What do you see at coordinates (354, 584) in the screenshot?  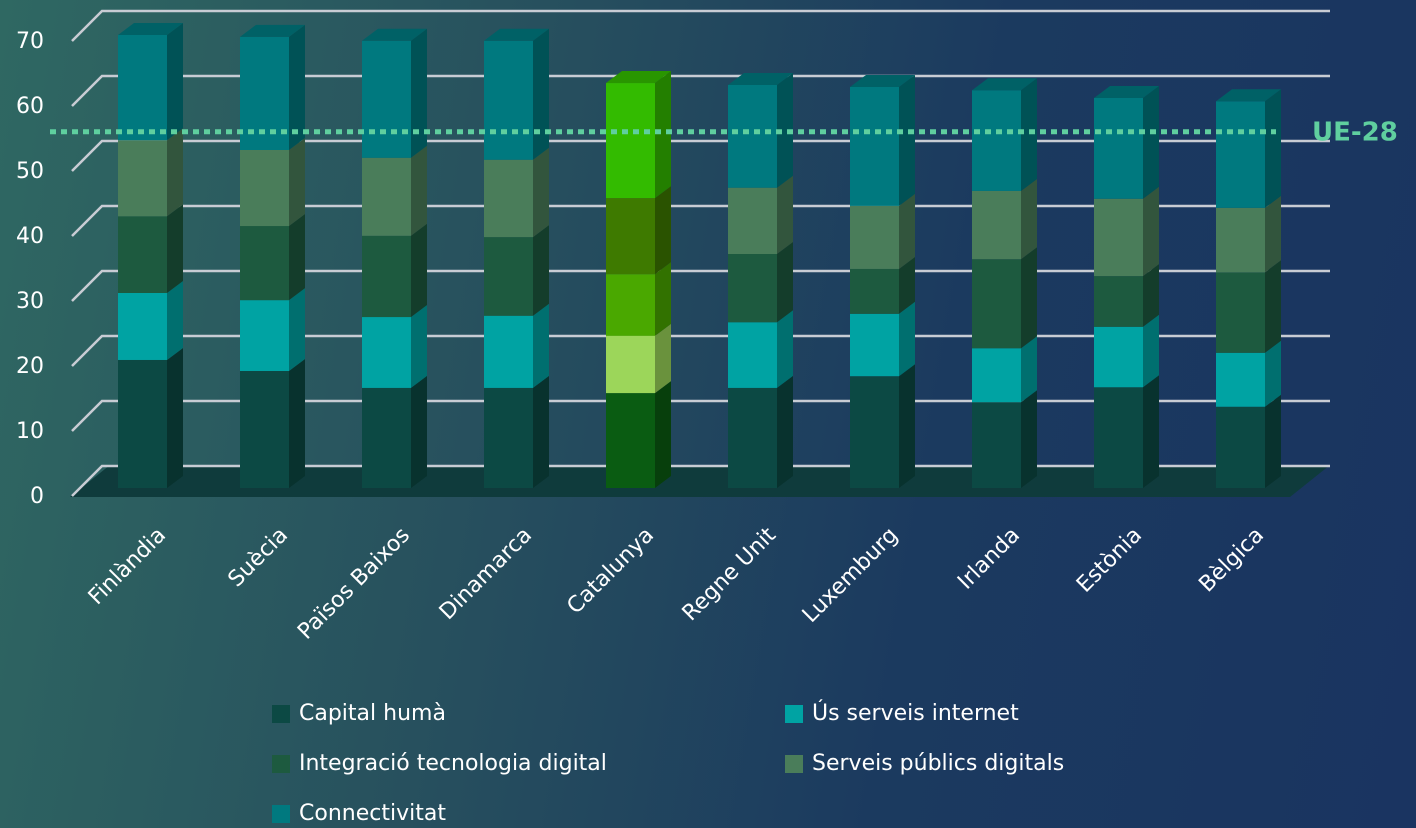 I see `x-tick-label: Països Baixos` at bounding box center [354, 584].